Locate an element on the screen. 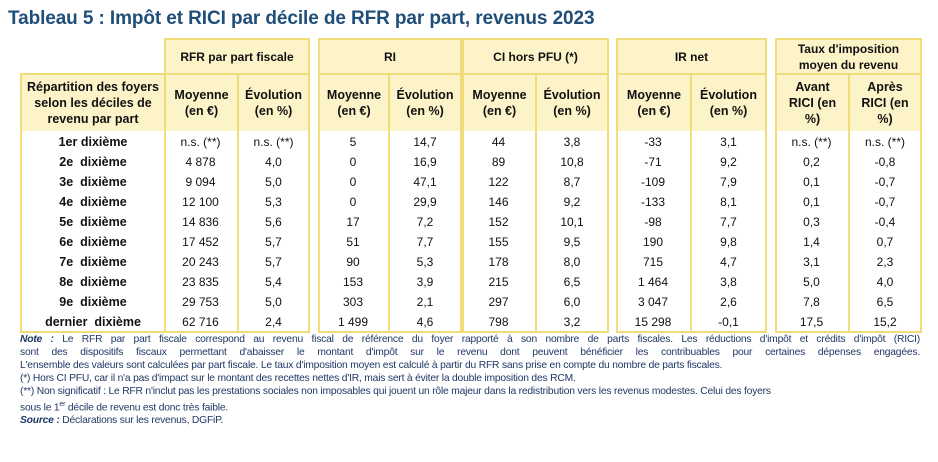 This screenshot has width=938, height=462. table-cell: 23 835 is located at coordinates (200, 282).